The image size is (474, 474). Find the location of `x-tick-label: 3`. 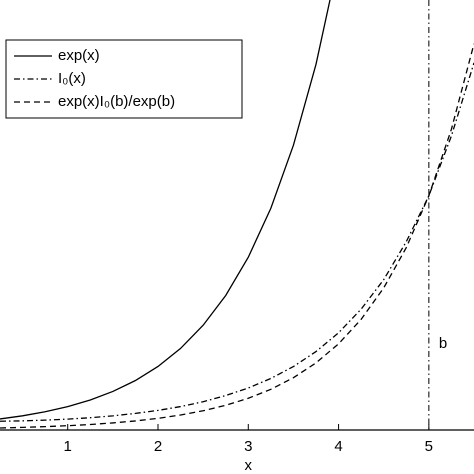

x-tick-label: 3 is located at coordinates (248, 446).